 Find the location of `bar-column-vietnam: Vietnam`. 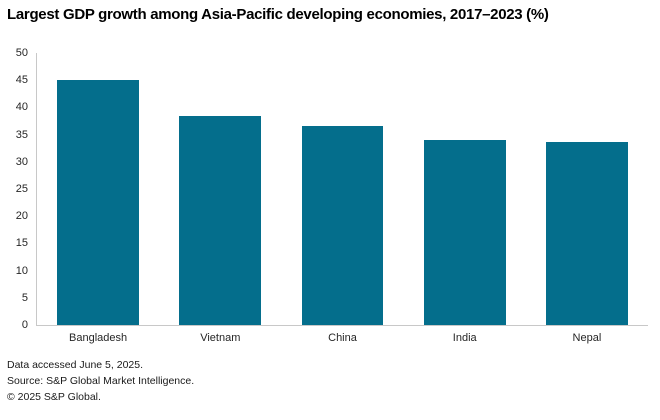

bar-column-vietnam: Vietnam is located at coordinates (220, 198).